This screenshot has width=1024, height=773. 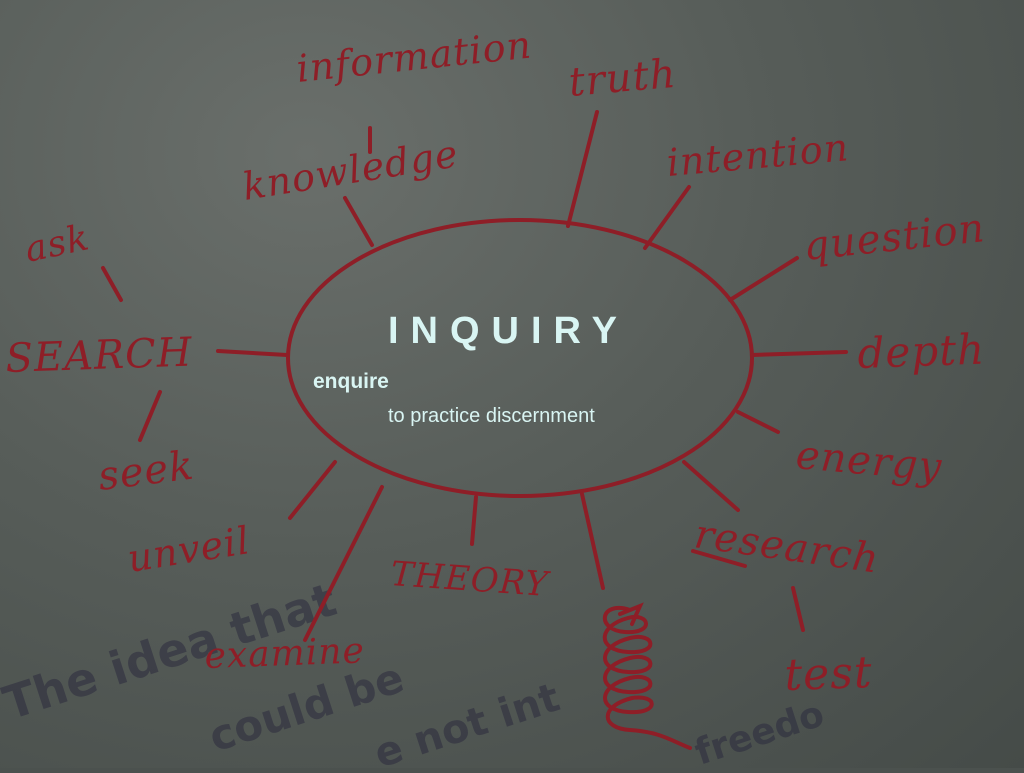 What do you see at coordinates (719, 558) in the screenshot?
I see `research-underline` at bounding box center [719, 558].